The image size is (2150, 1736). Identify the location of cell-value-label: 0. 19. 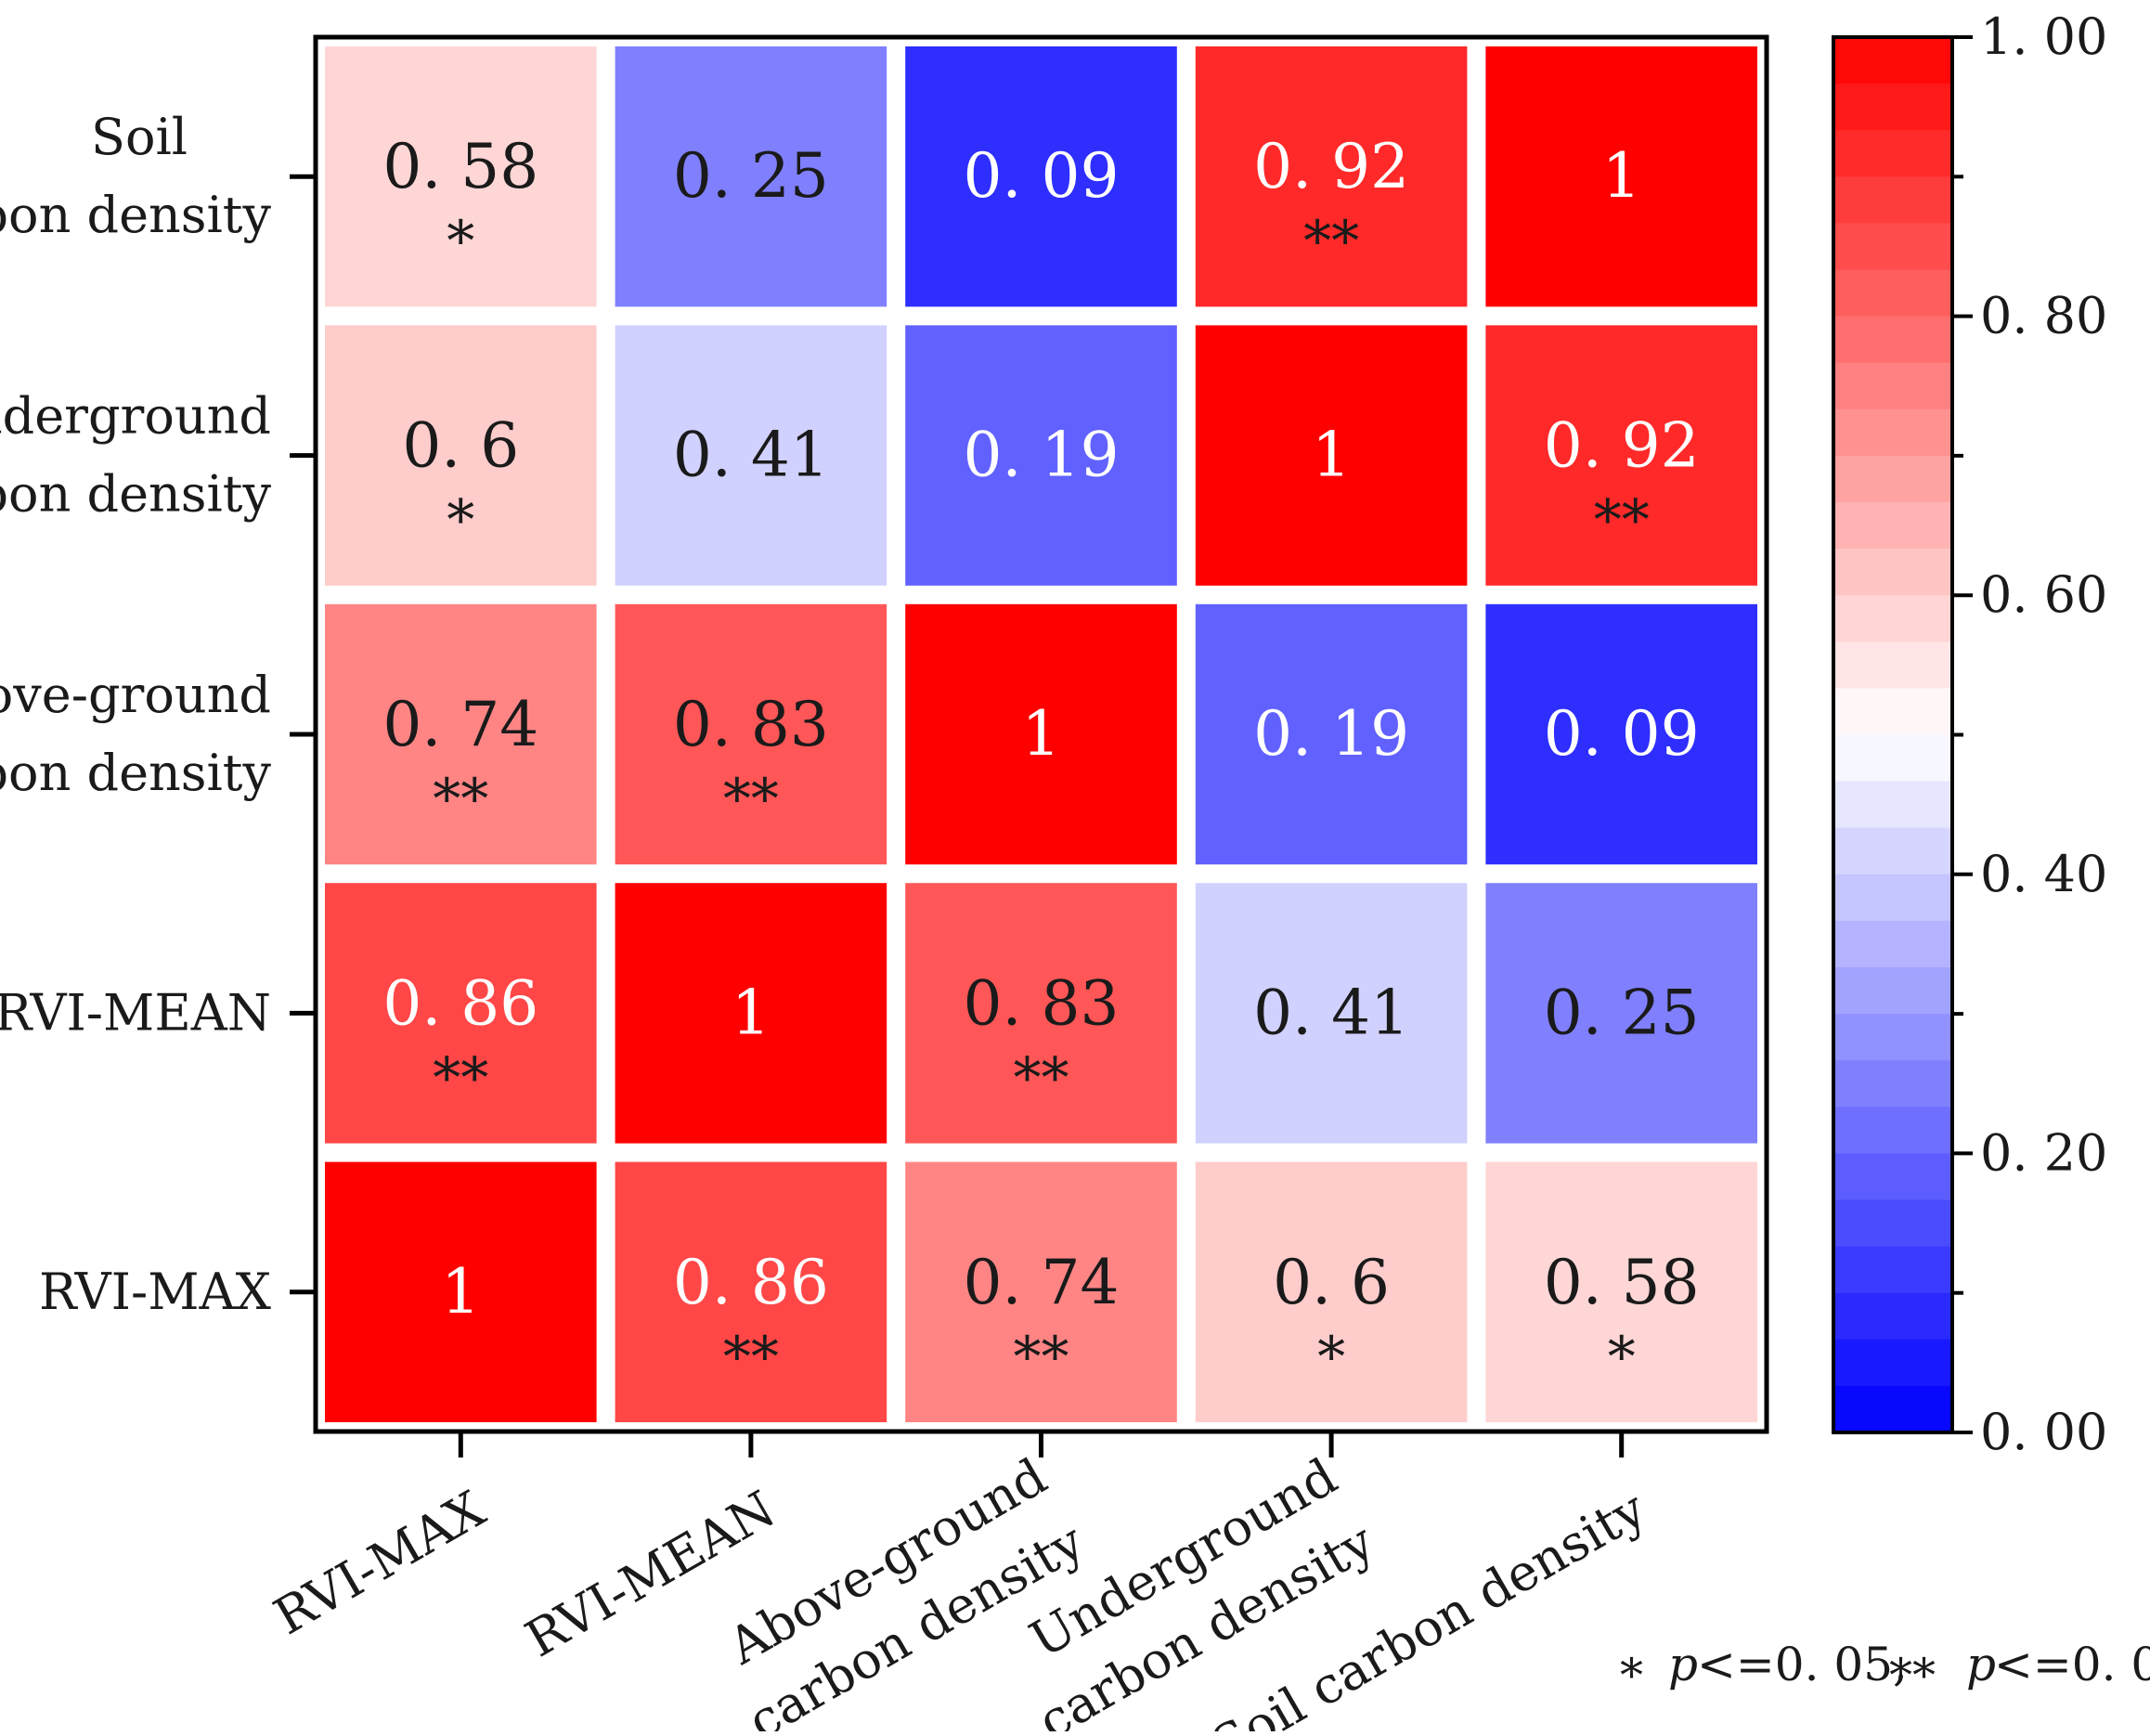
(1331, 734).